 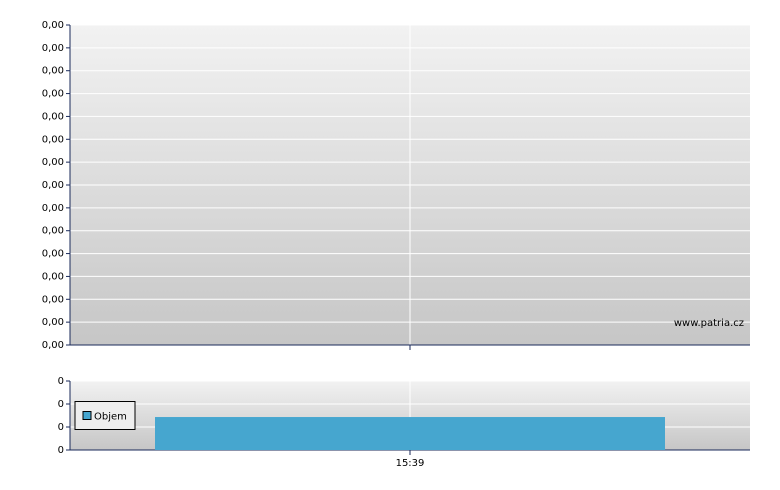 I want to click on legend-swatch, so click(x=87, y=415).